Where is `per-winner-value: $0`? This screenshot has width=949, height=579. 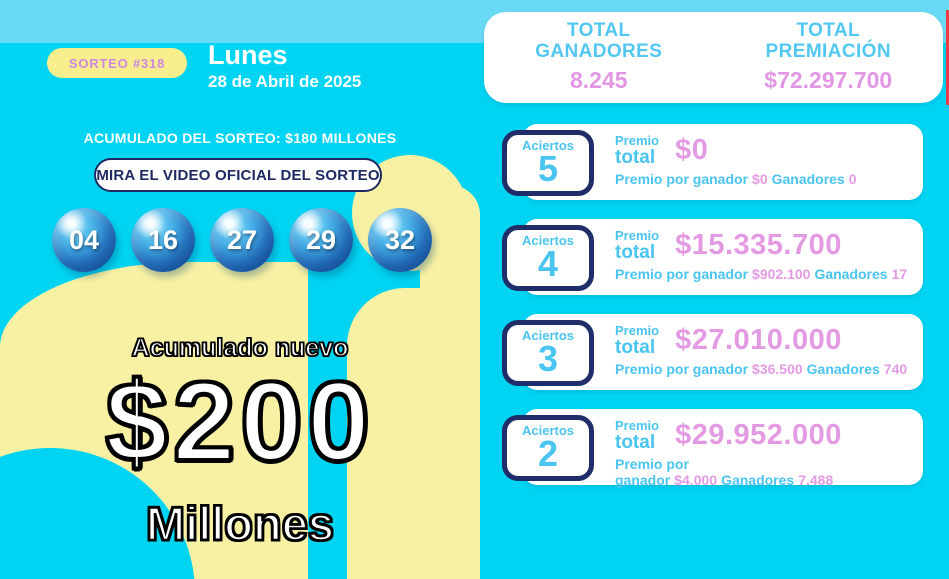 per-winner-value: $0 is located at coordinates (760, 179).